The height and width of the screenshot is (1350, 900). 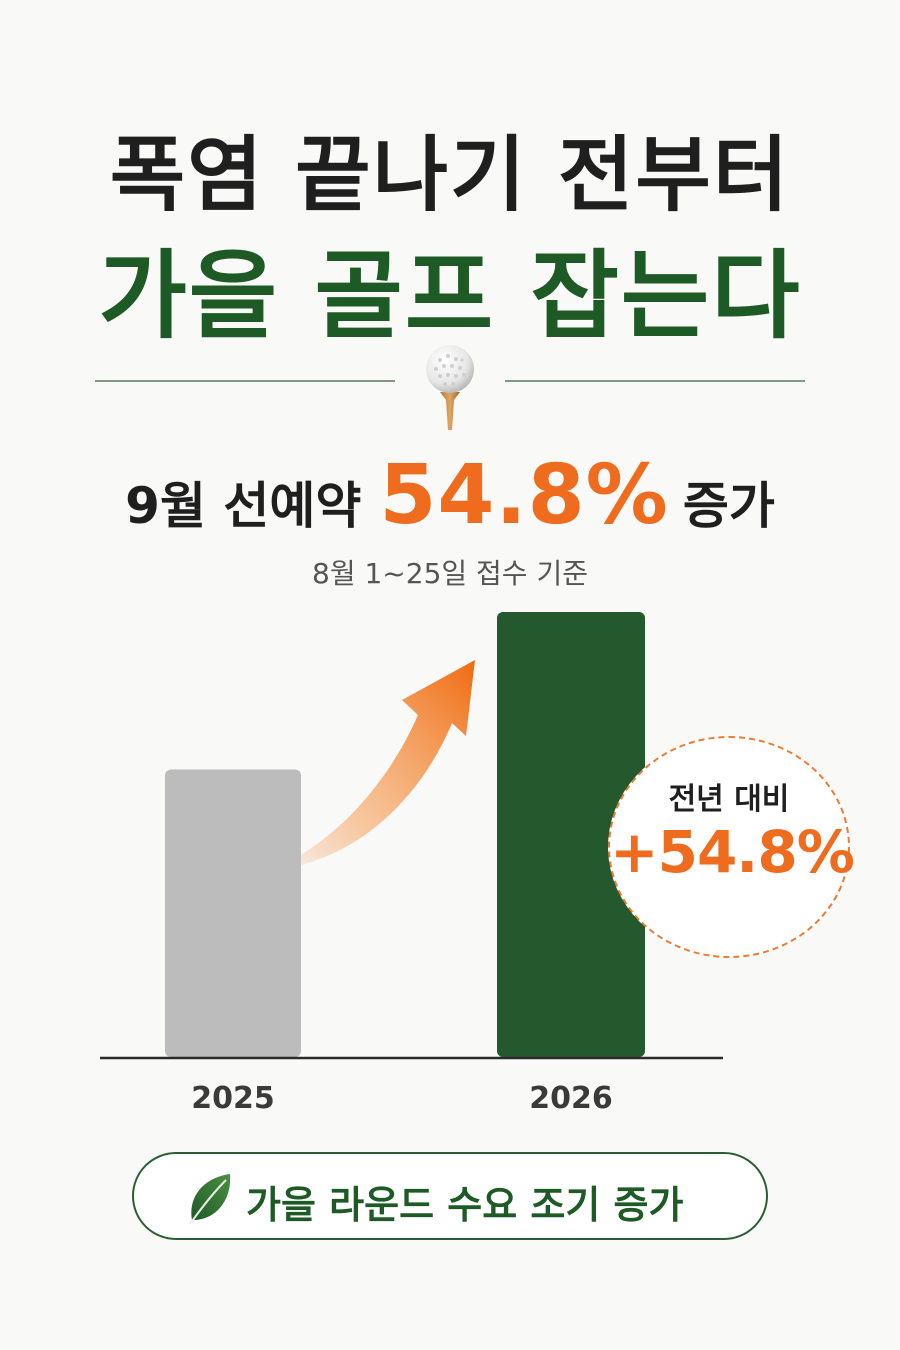 I want to click on golf-ball-icon, so click(x=450, y=387).